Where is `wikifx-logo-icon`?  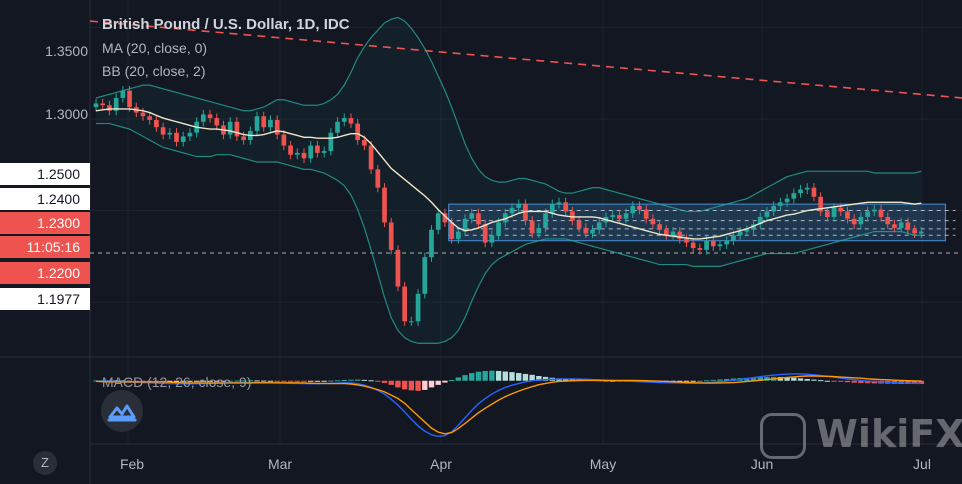 wikifx-logo-icon is located at coordinates (783, 436).